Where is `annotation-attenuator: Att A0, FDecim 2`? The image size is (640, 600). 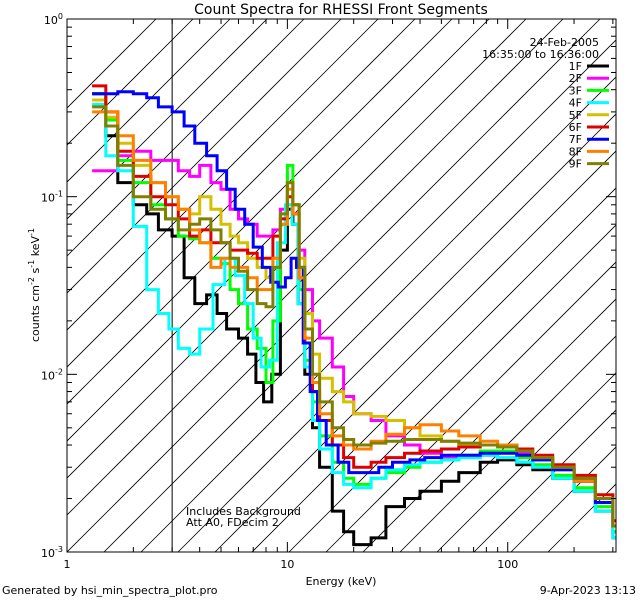
annotation-attenuator: Att A0, FDecim 2 is located at coordinates (232, 522).